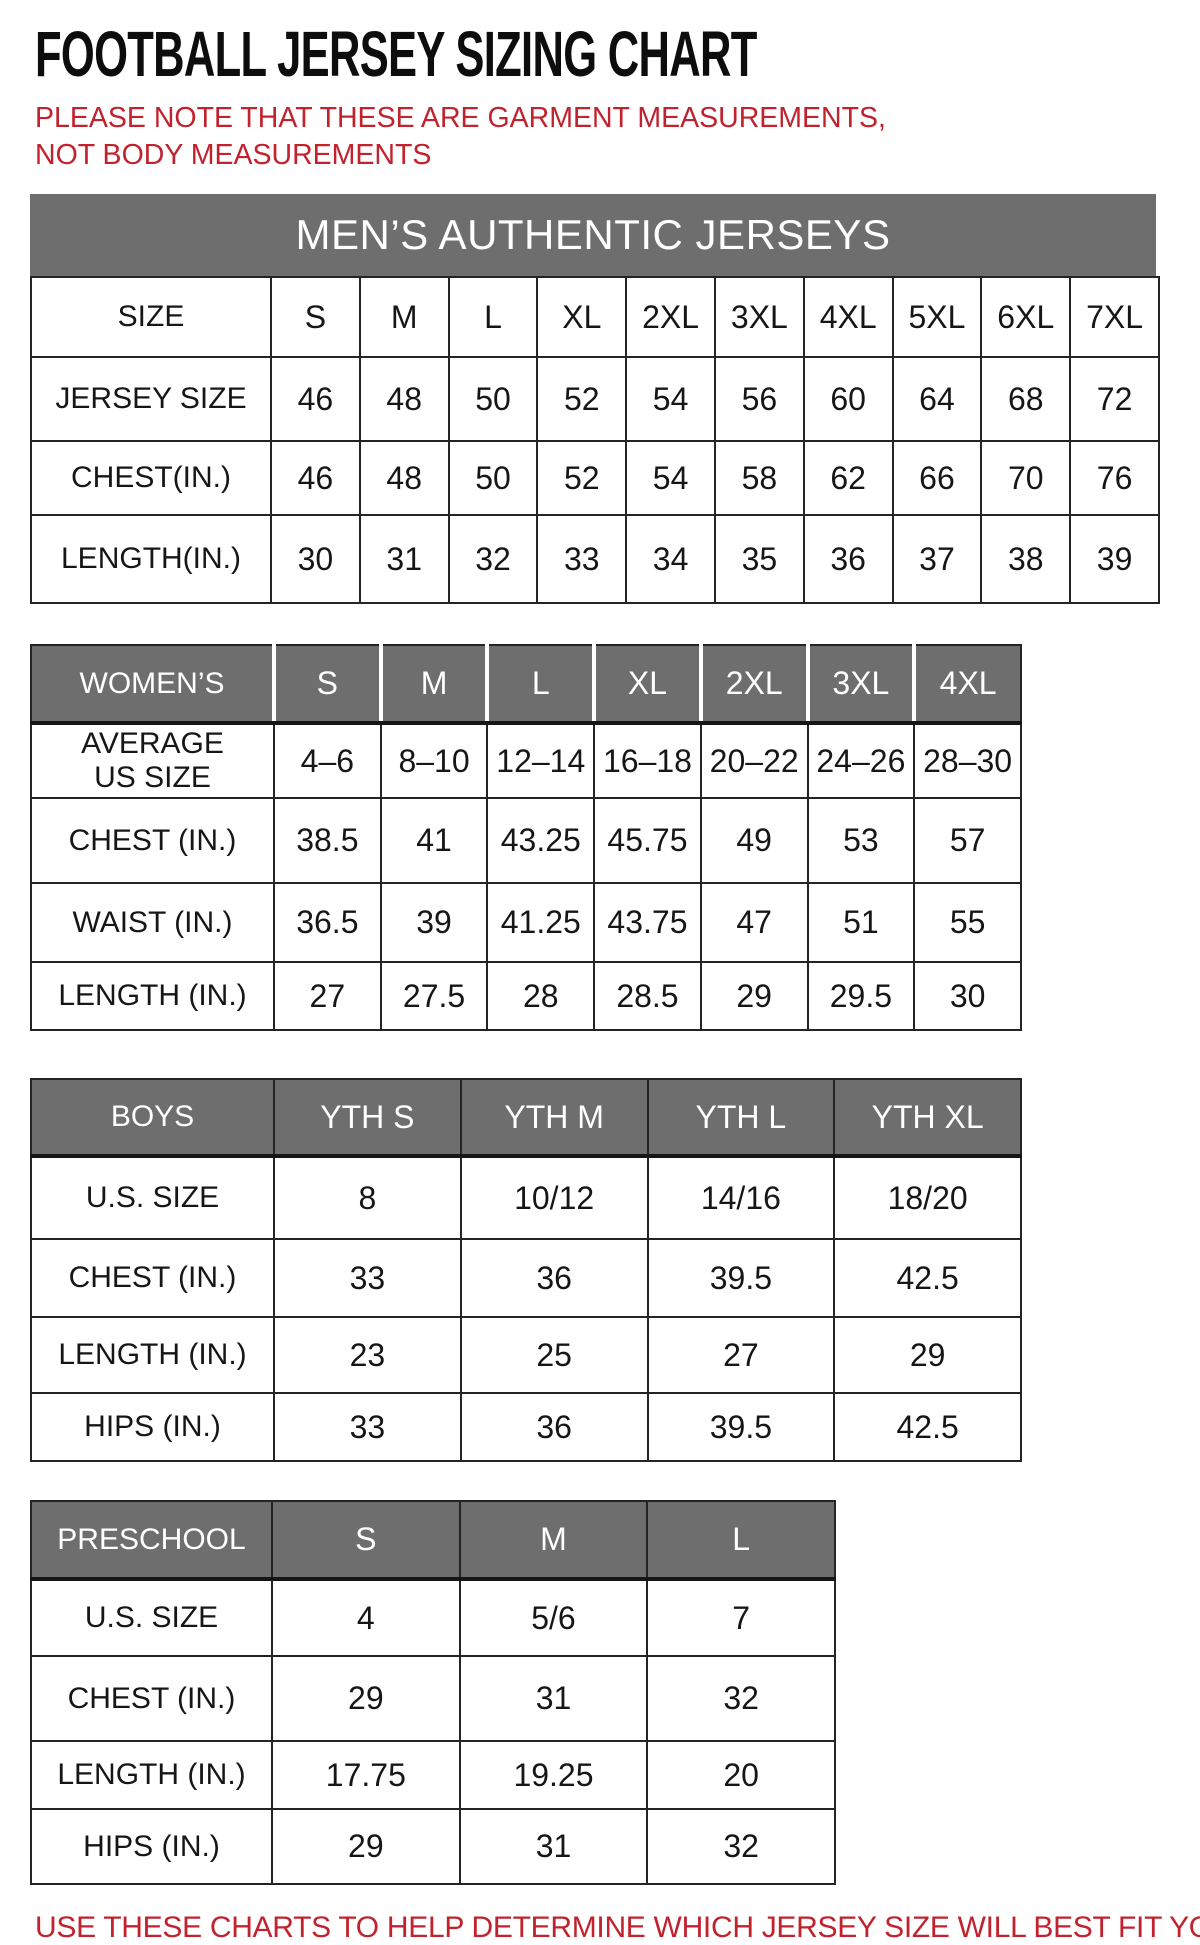 The image size is (1200, 1945). What do you see at coordinates (862, 684) in the screenshot?
I see `col-header-cell: 3XL` at bounding box center [862, 684].